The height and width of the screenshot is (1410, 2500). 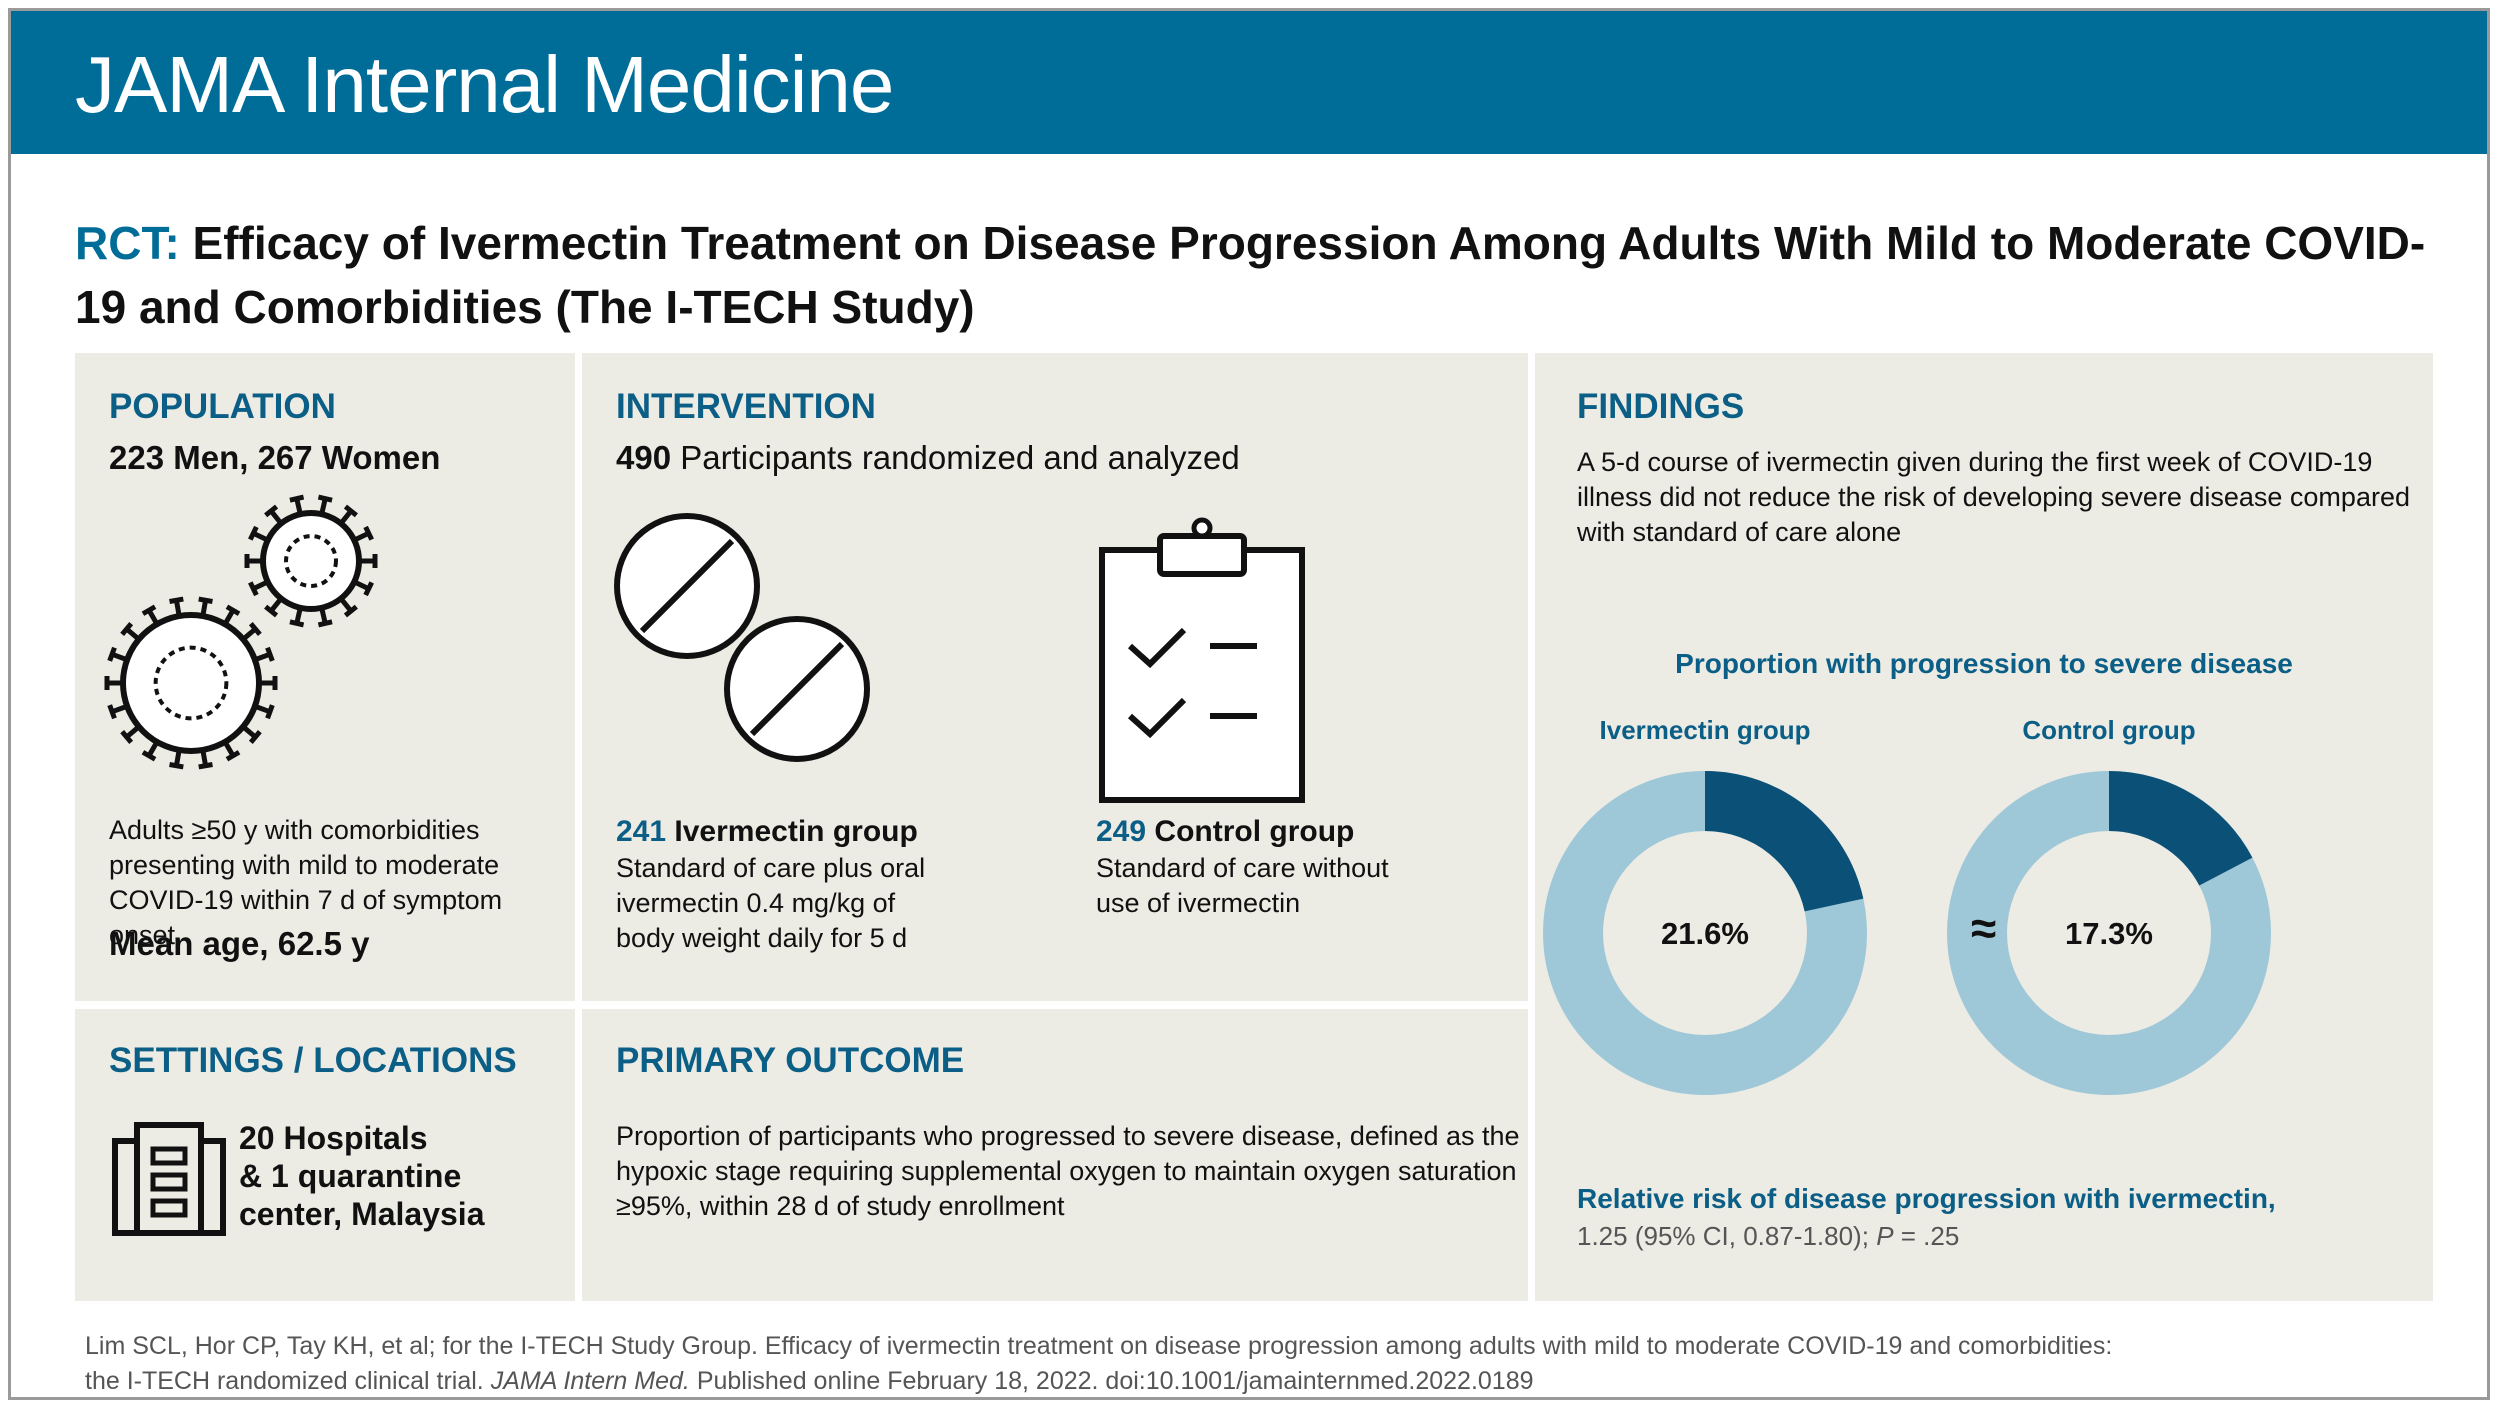 What do you see at coordinates (746, 406) in the screenshot?
I see `intervention-heading: INTERVENTION` at bounding box center [746, 406].